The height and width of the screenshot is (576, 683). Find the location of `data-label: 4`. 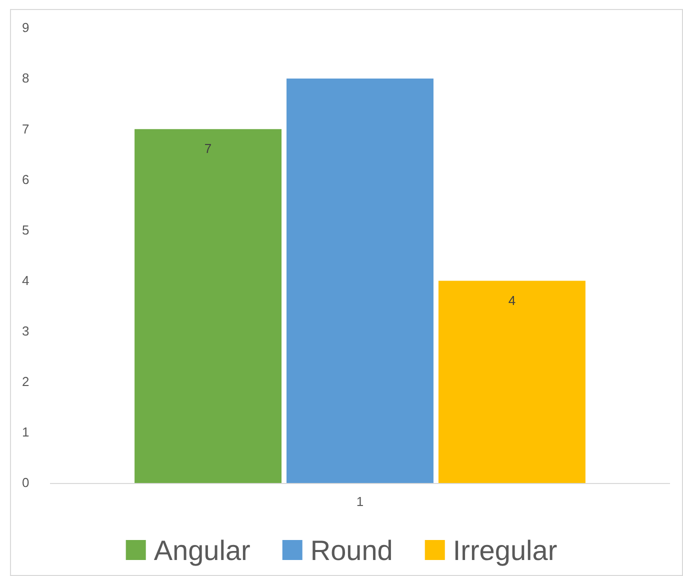

data-label: 4 is located at coordinates (512, 300).